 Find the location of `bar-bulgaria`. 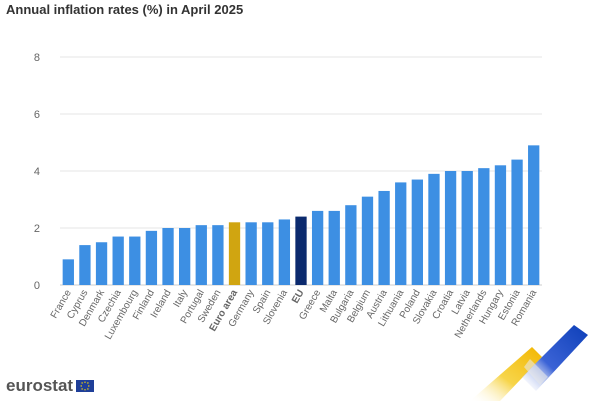

bar-bulgaria is located at coordinates (351, 245).